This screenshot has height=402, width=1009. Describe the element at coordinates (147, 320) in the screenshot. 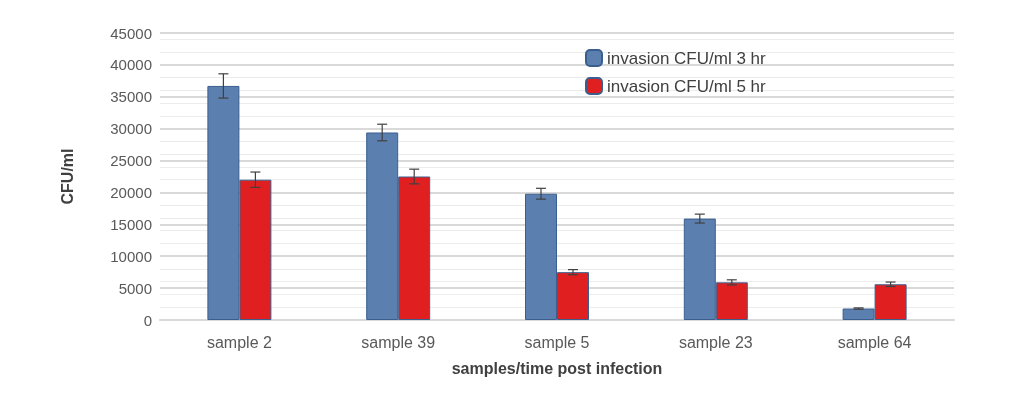

I see `y-tick-label: 0` at that location.